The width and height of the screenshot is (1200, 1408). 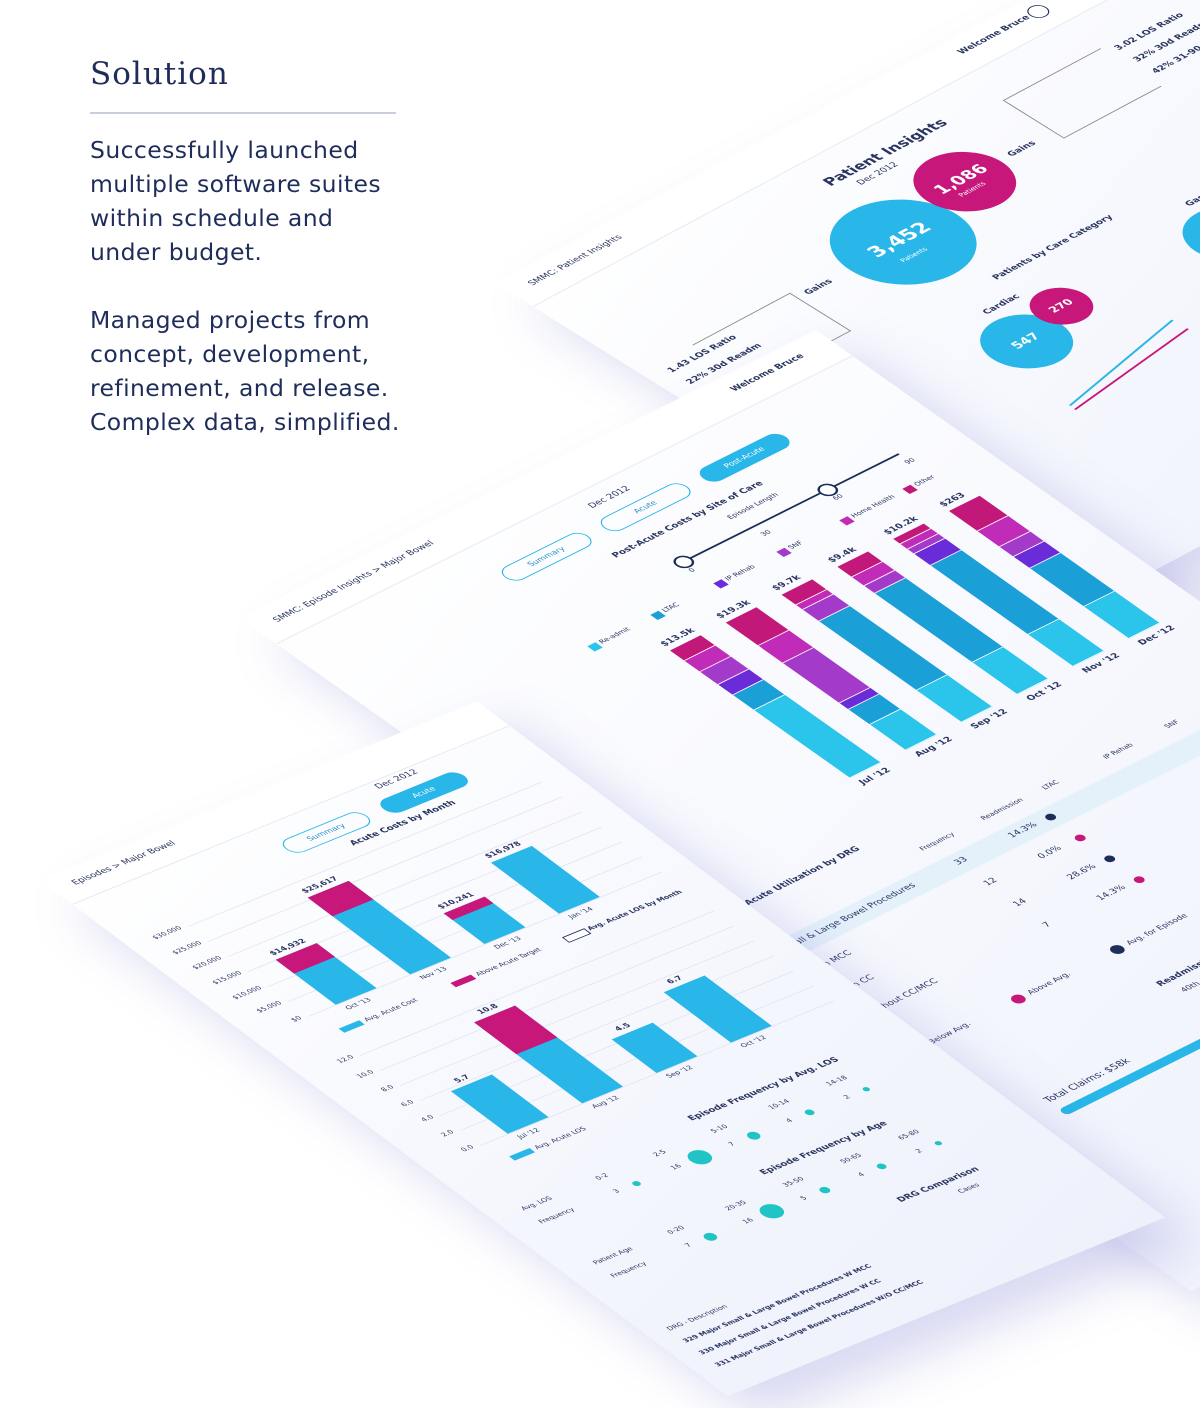 What do you see at coordinates (1047, 925) in the screenshot?
I see `frequency: 7` at bounding box center [1047, 925].